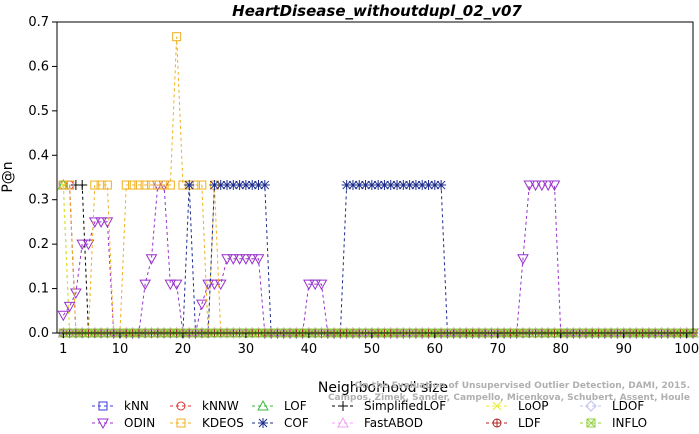  What do you see at coordinates (38, 155) in the screenshot?
I see `y-tick-label: 0.4` at bounding box center [38, 155].